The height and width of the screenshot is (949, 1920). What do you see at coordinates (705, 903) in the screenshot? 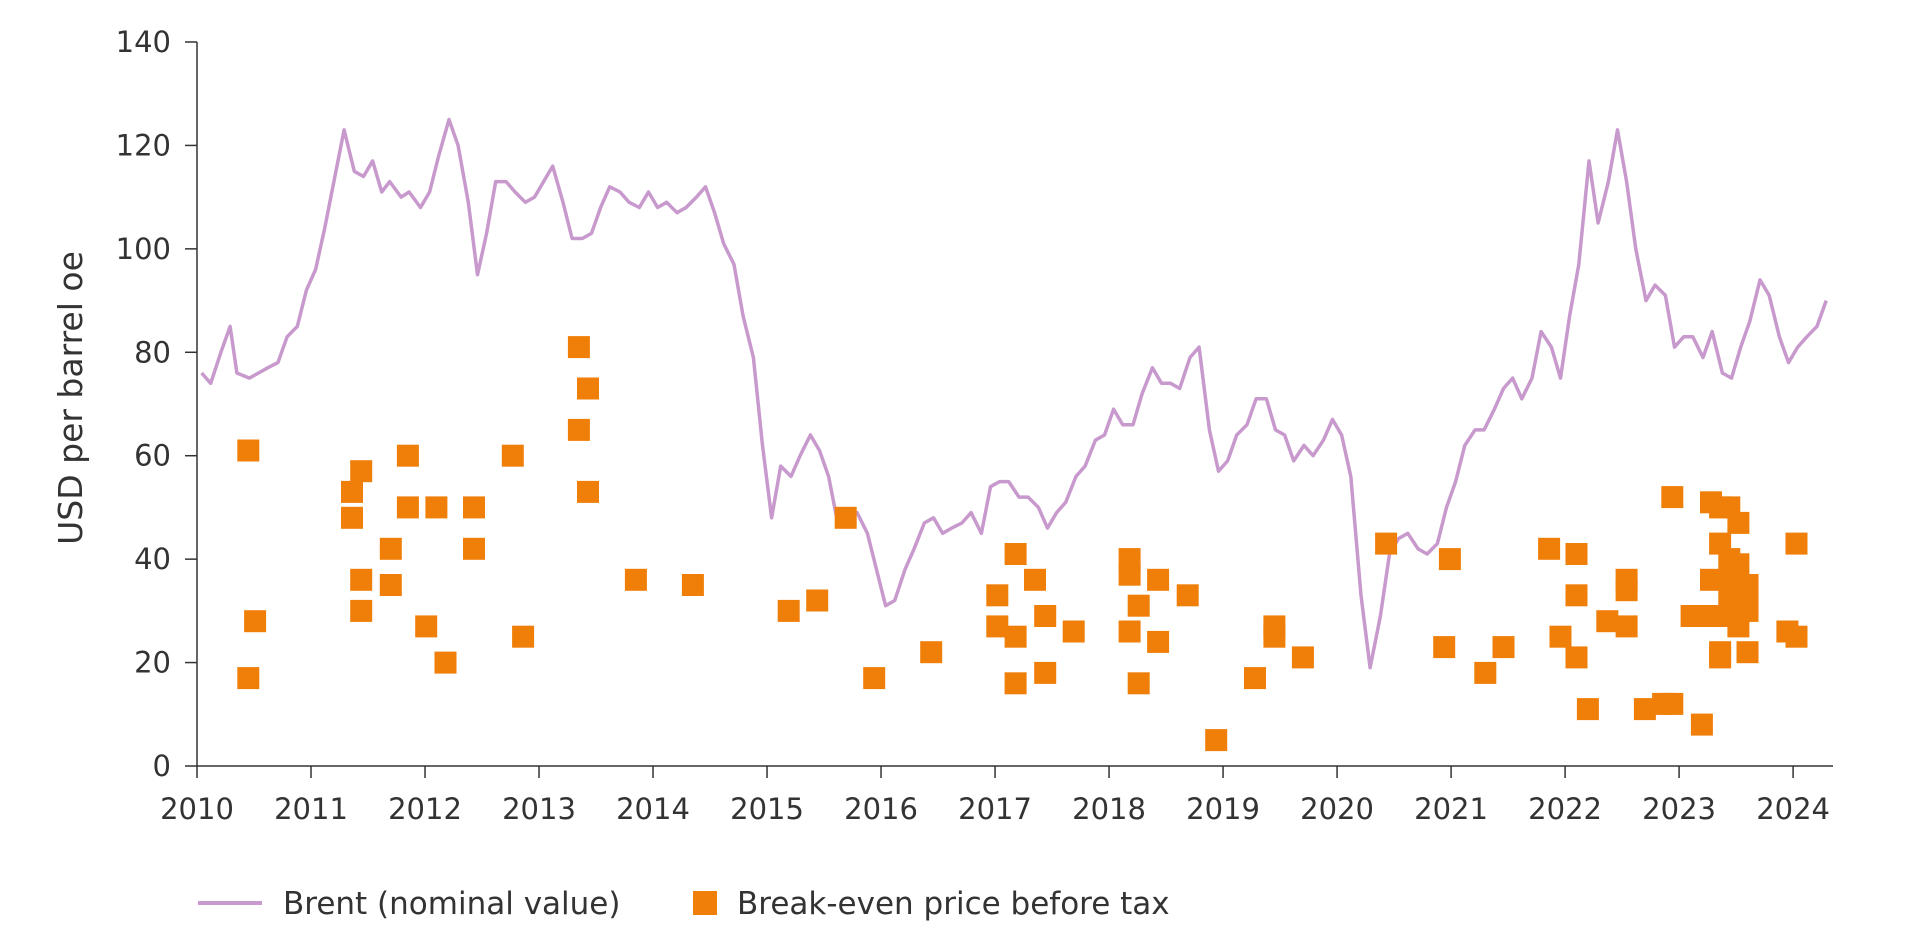
I see `legend-square-swatch` at bounding box center [705, 903].